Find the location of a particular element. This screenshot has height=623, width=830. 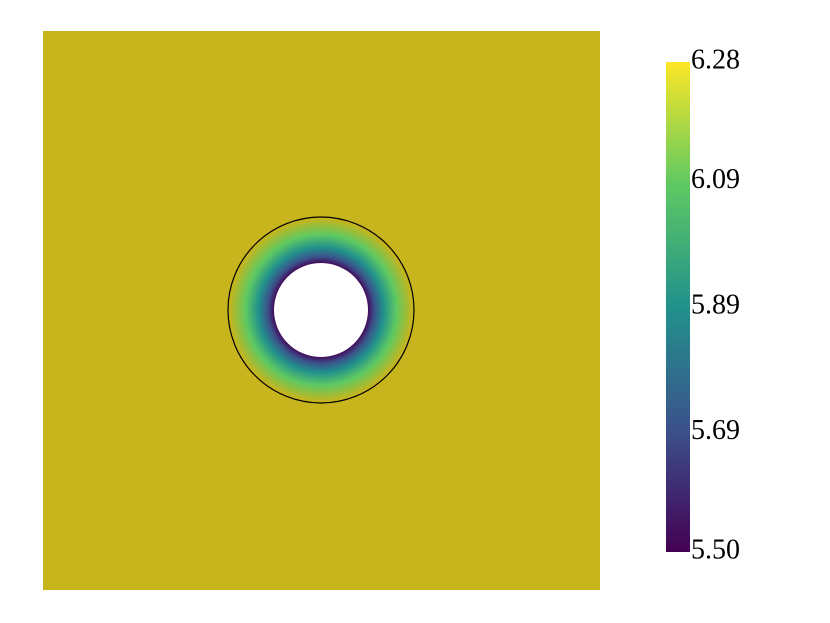

colorbar-tick-label: 6.28 is located at coordinates (715, 59).